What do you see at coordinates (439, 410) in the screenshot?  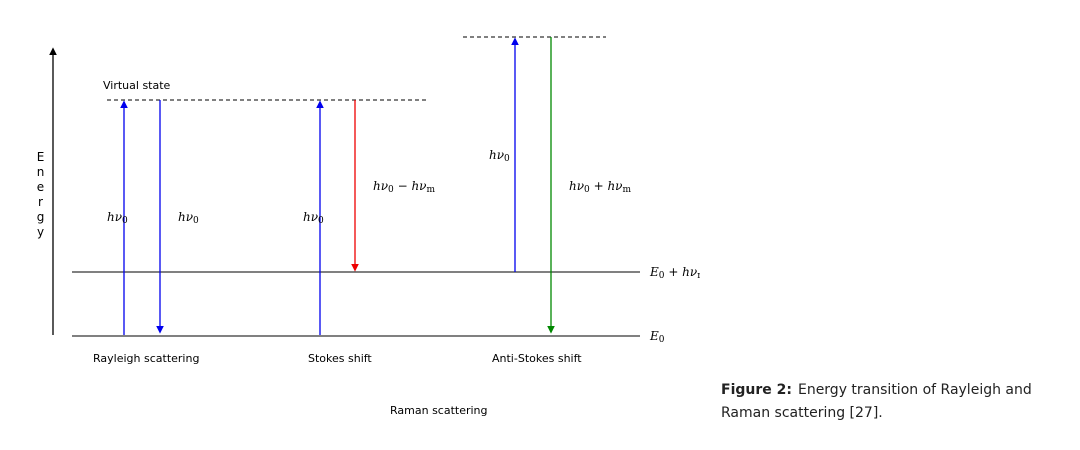 I see `caption: Raman scattering` at bounding box center [439, 410].